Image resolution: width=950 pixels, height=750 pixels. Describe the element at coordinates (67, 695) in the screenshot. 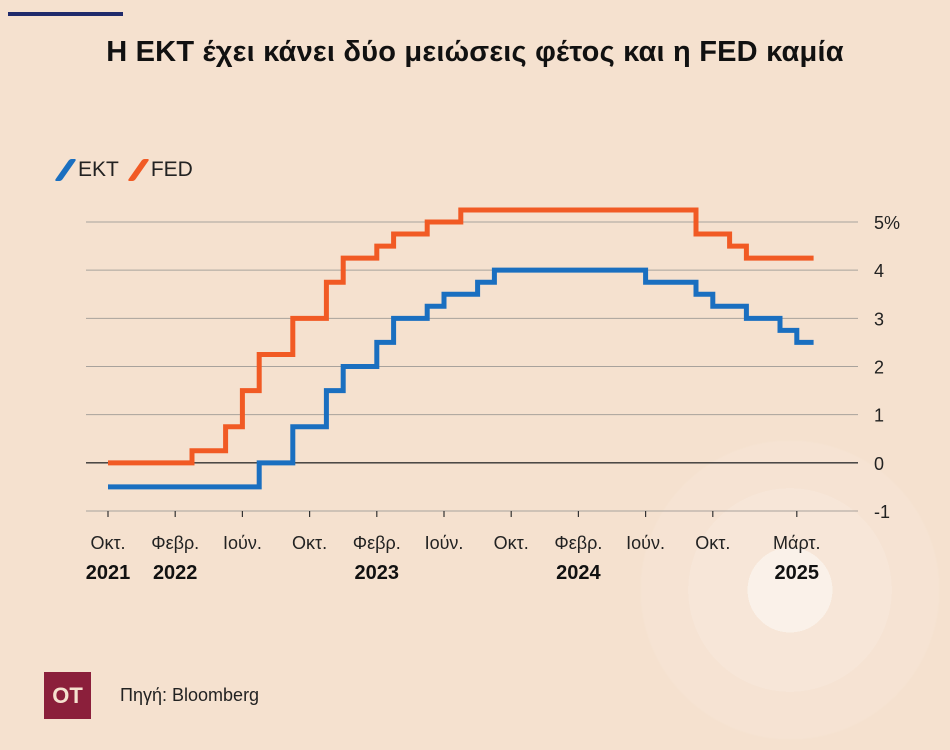

I see `publisher-logo: OT` at that location.